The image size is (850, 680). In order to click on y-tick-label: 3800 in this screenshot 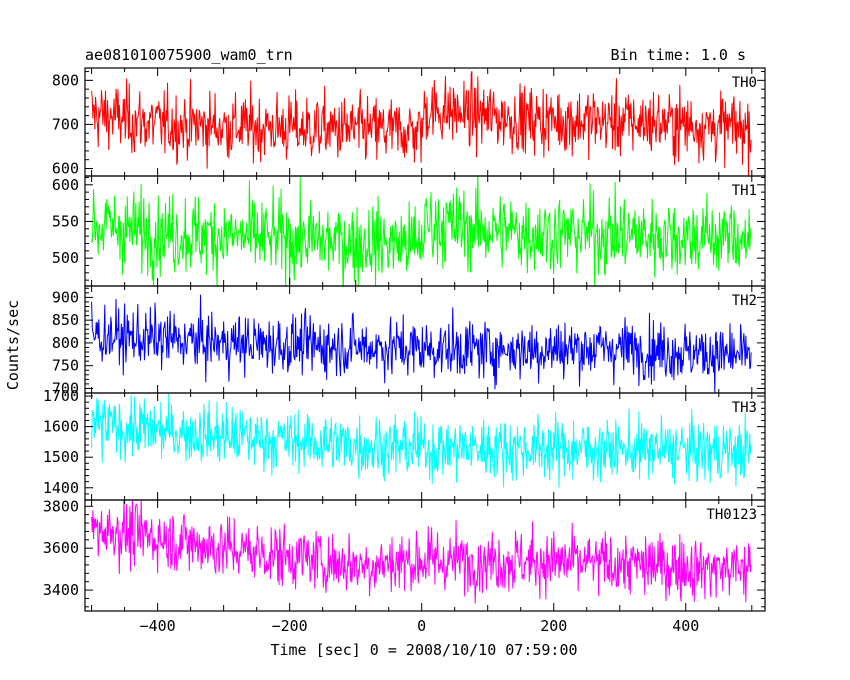, I will do `click(61, 506)`.